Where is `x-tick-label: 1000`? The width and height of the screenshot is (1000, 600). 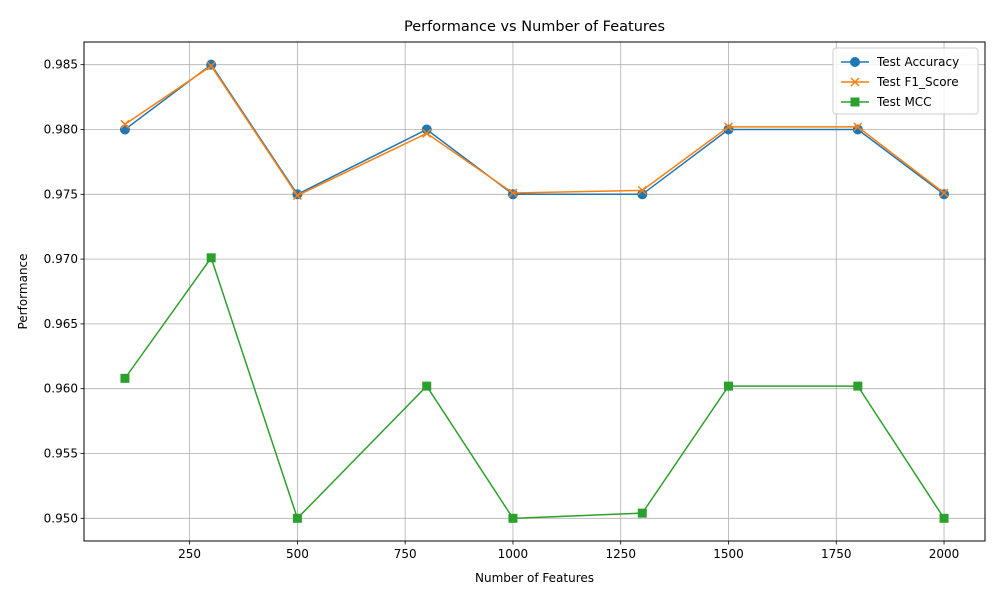
x-tick-label: 1000 is located at coordinates (513, 554).